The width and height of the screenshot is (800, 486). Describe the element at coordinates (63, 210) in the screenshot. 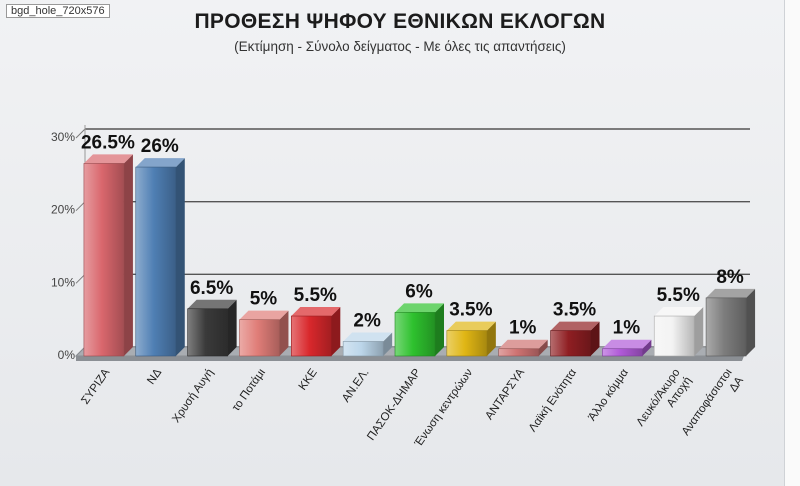

I see `y-tick-label: 20%` at that location.